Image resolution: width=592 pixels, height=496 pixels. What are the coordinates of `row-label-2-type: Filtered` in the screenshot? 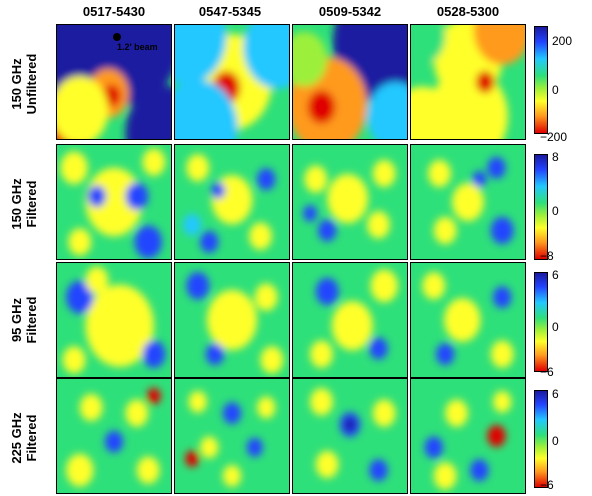 It's located at (31, 204).